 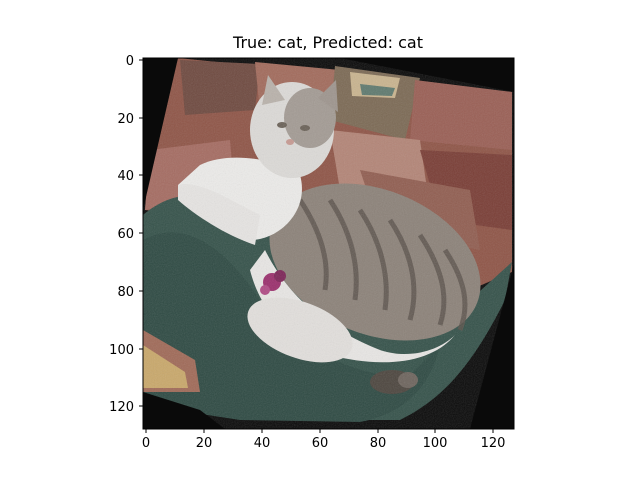 I want to click on y-tick-label: 80, so click(x=125, y=292).